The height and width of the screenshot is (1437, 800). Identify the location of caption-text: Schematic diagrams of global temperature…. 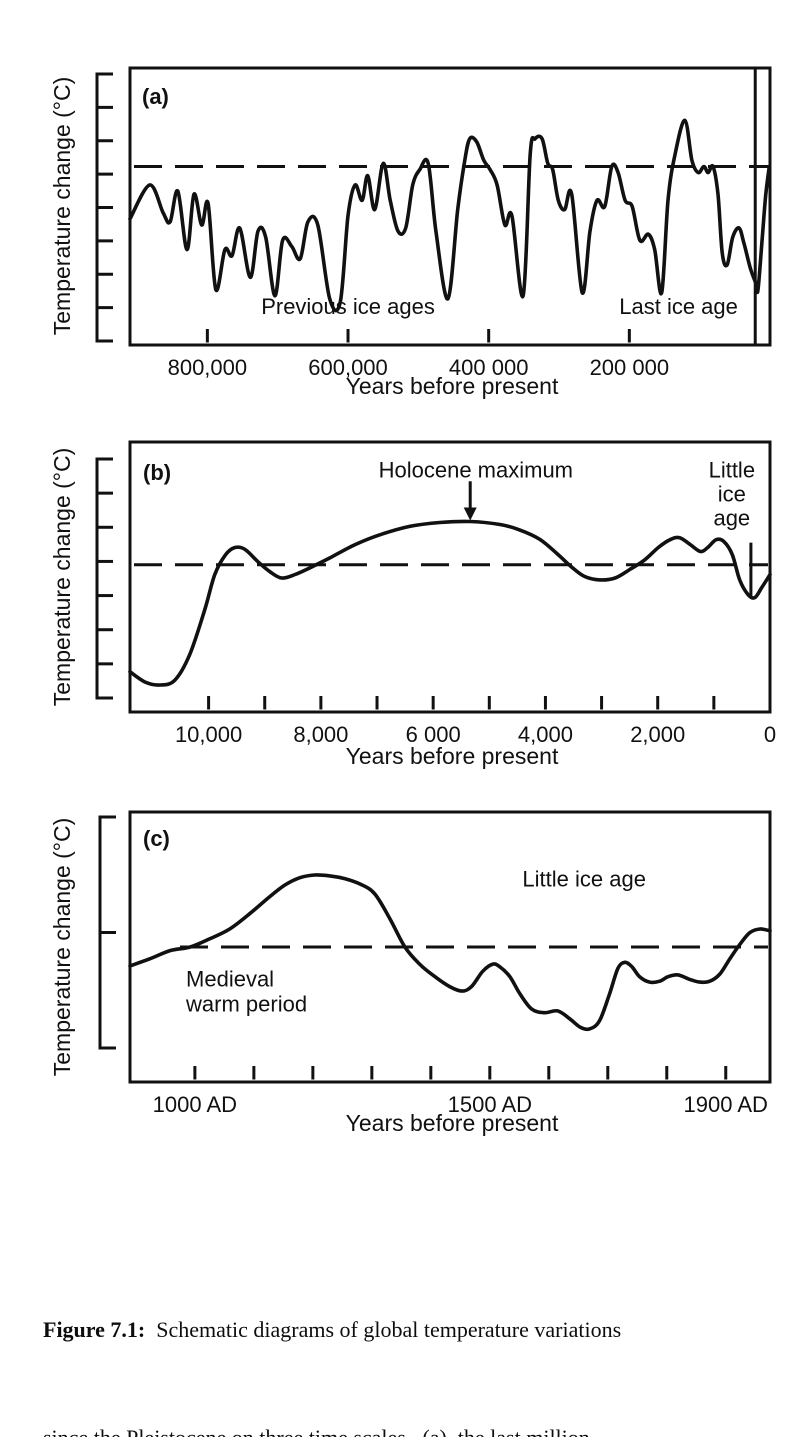
(383, 1329).